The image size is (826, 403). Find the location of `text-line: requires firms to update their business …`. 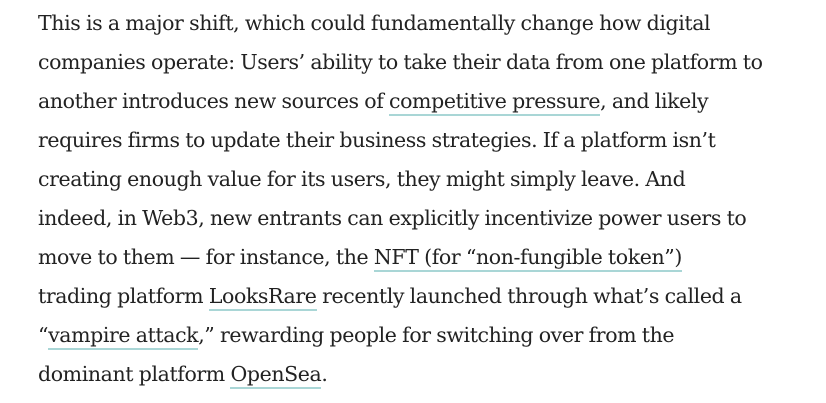

text-line: requires firms to update their business … is located at coordinates (428, 140).